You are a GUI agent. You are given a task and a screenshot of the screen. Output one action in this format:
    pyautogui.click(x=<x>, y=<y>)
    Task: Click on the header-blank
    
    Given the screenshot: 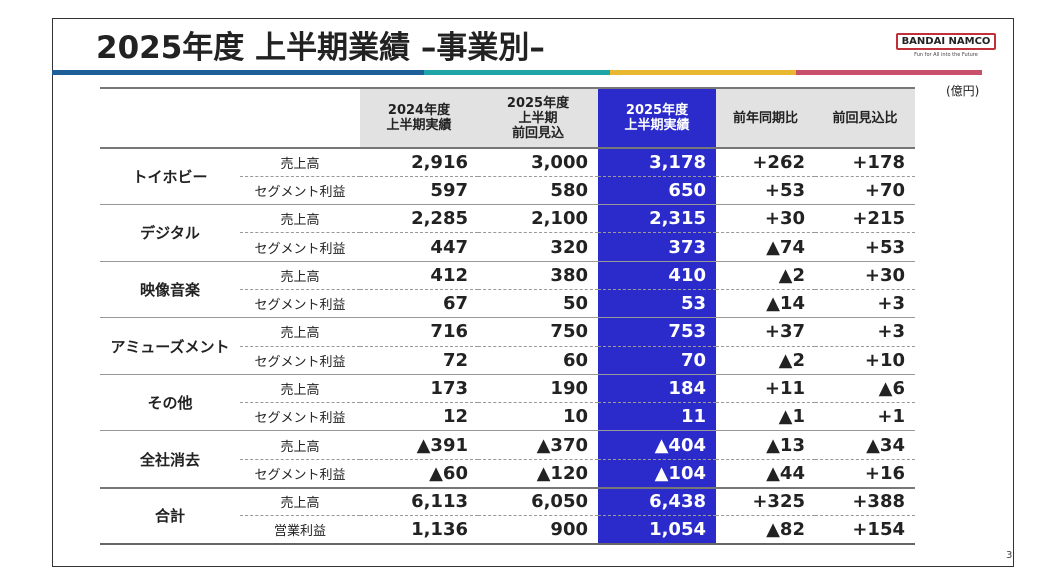 What is the action you would take?
    pyautogui.click(x=230, y=118)
    